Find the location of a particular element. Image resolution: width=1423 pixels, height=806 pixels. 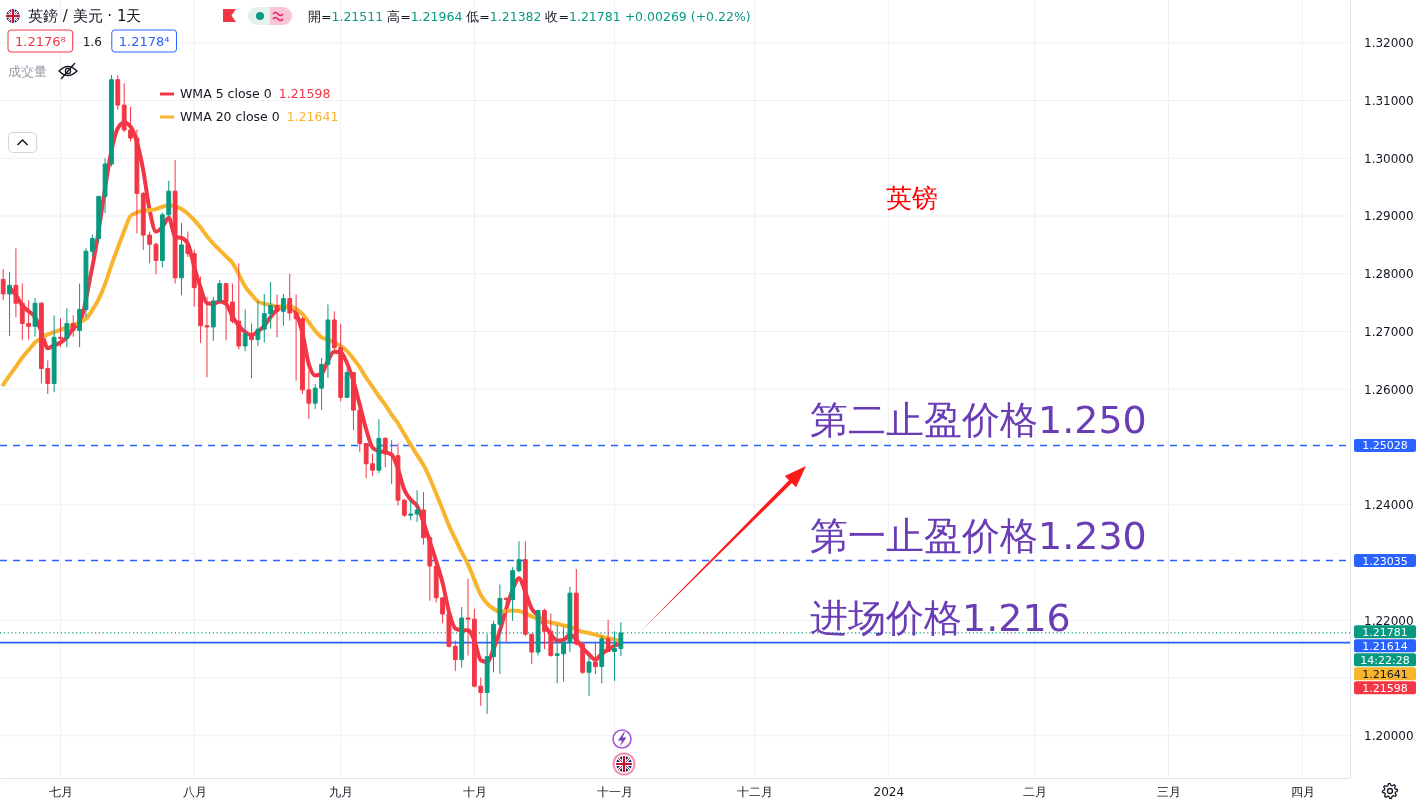

x-tick-label: 三月 is located at coordinates (1169, 791).